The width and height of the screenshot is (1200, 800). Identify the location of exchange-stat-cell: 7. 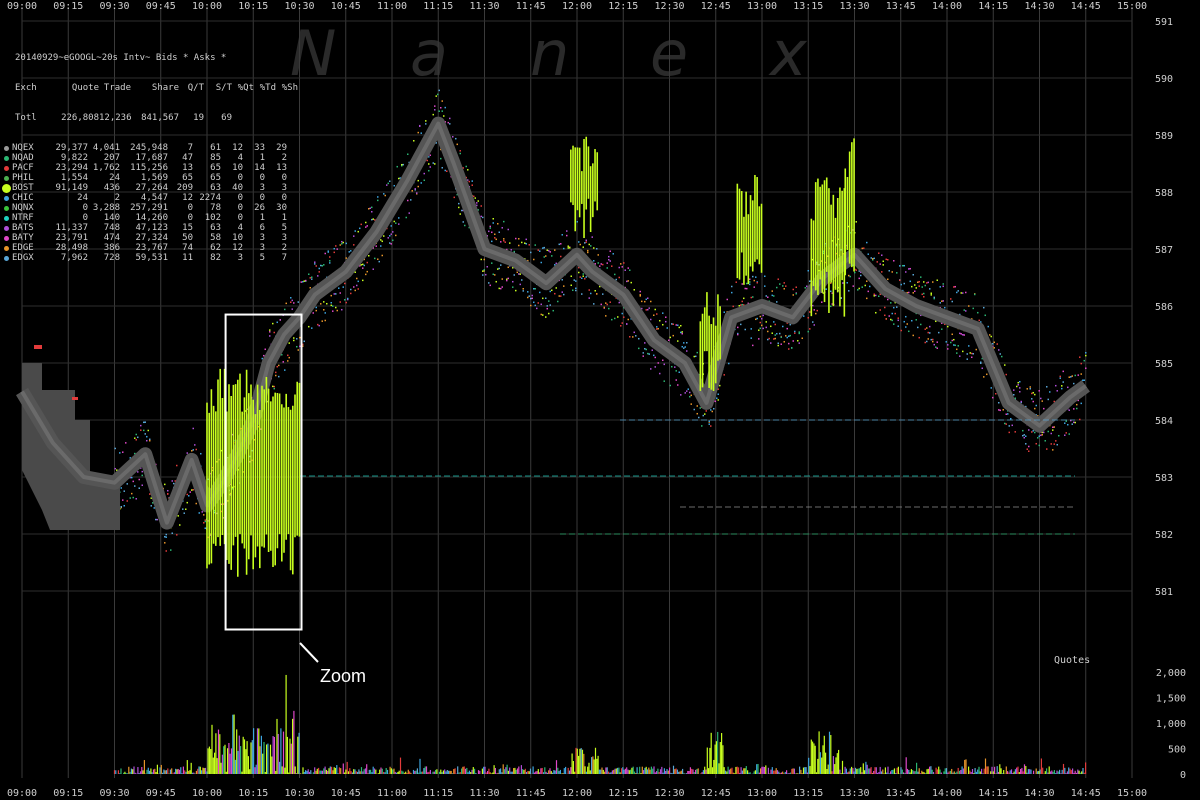
(284, 258).